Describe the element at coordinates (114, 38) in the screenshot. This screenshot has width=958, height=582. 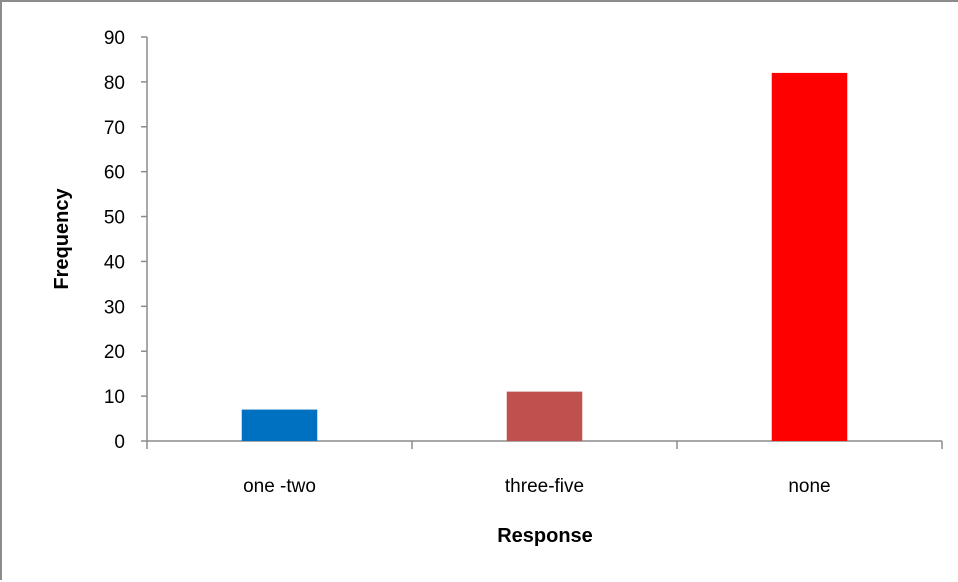
I see `y-tick-label: 90` at that location.